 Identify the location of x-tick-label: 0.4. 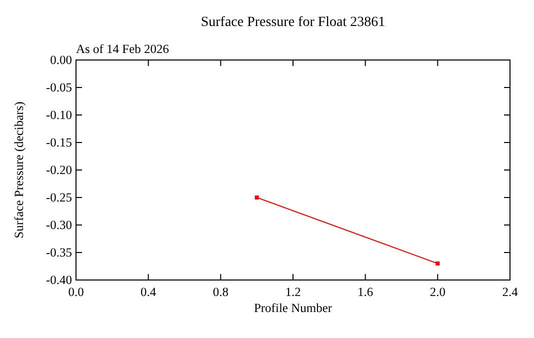
(148, 292).